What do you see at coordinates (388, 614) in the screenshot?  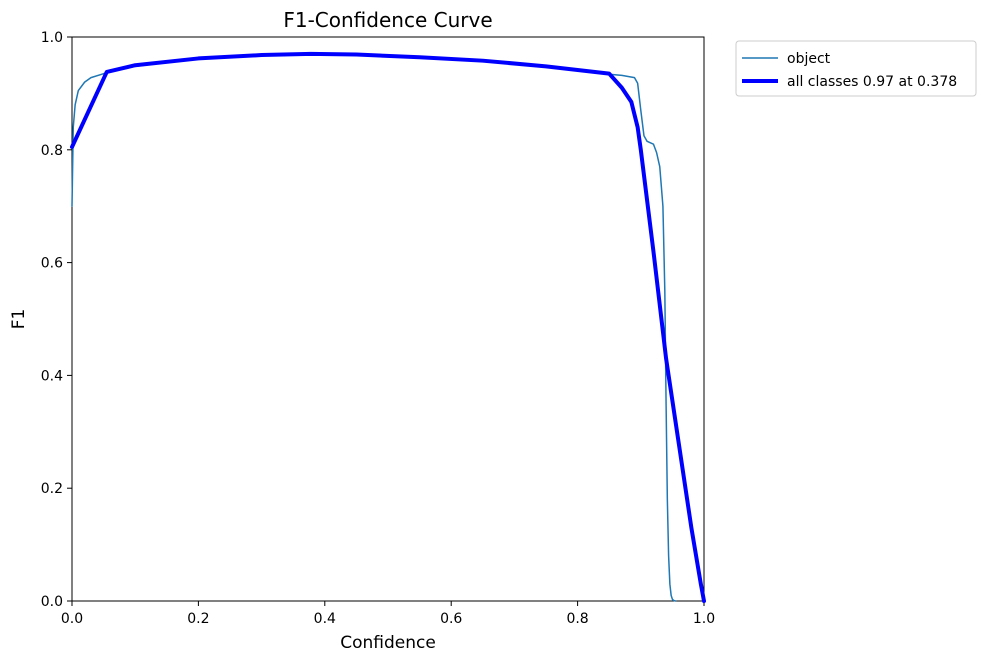 I see `x-axis: 0.0 0.2 0.4 0.6 0.8 1.0` at bounding box center [388, 614].